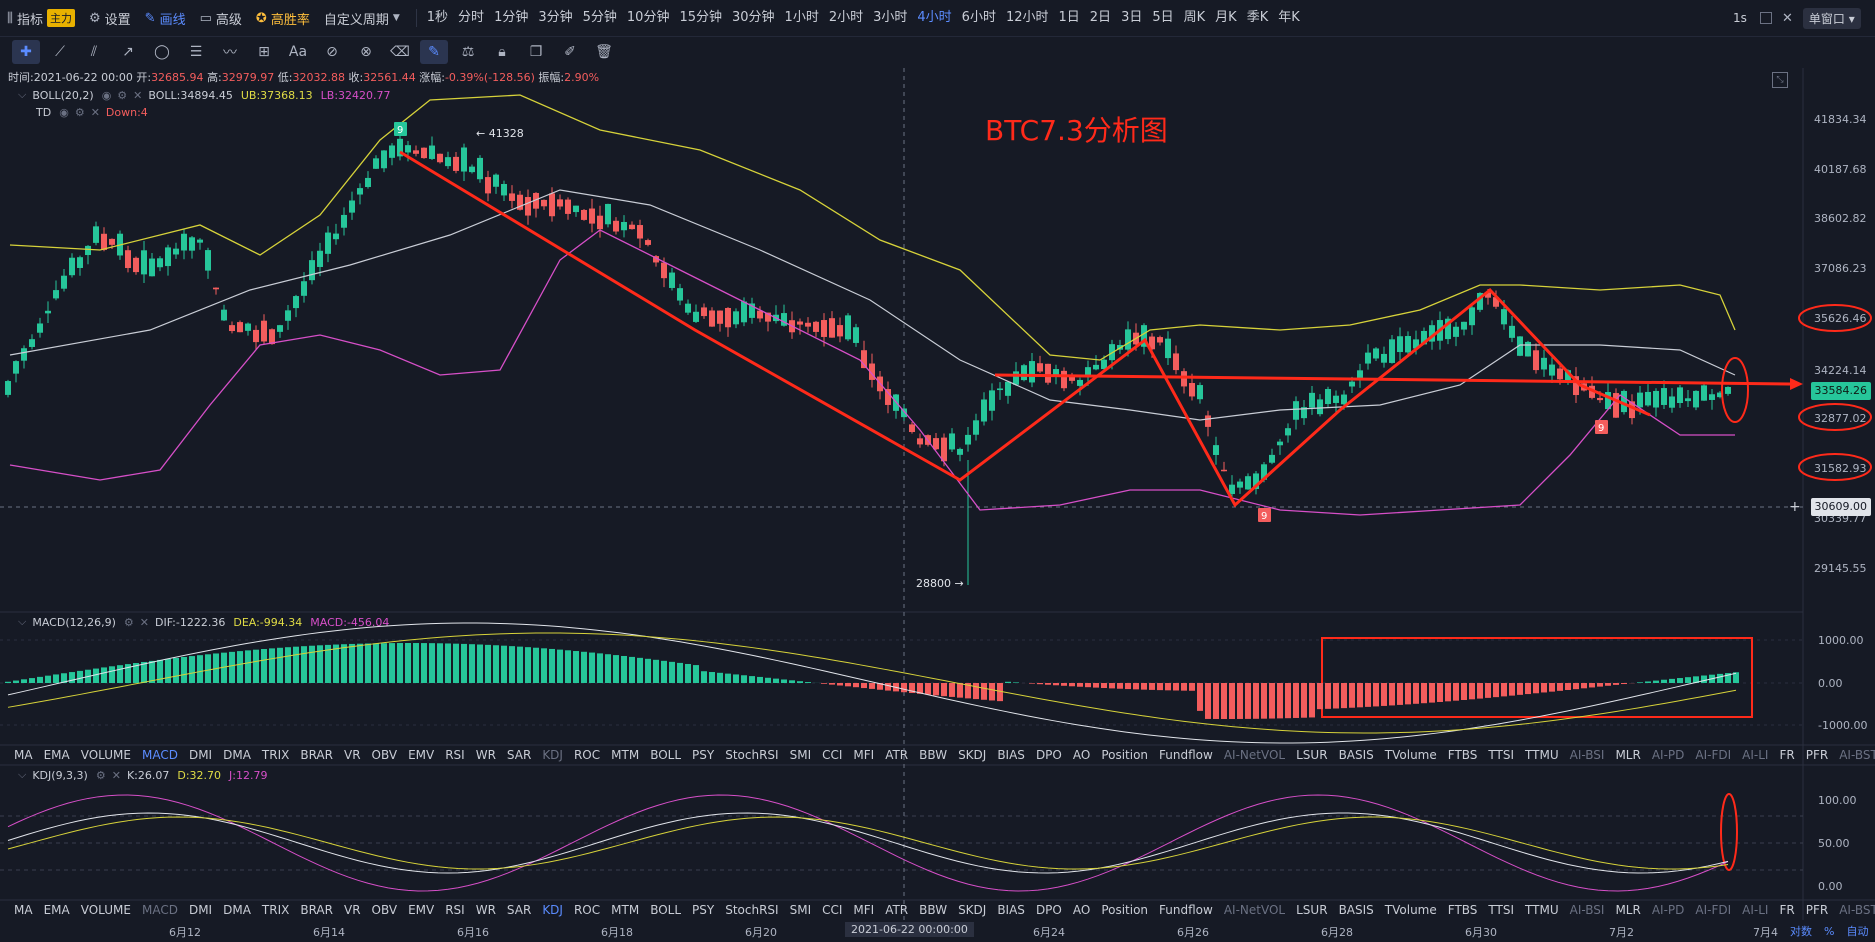  Describe the element at coordinates (1829, 931) in the screenshot. I see `percent-scale-toggle: %` at that location.